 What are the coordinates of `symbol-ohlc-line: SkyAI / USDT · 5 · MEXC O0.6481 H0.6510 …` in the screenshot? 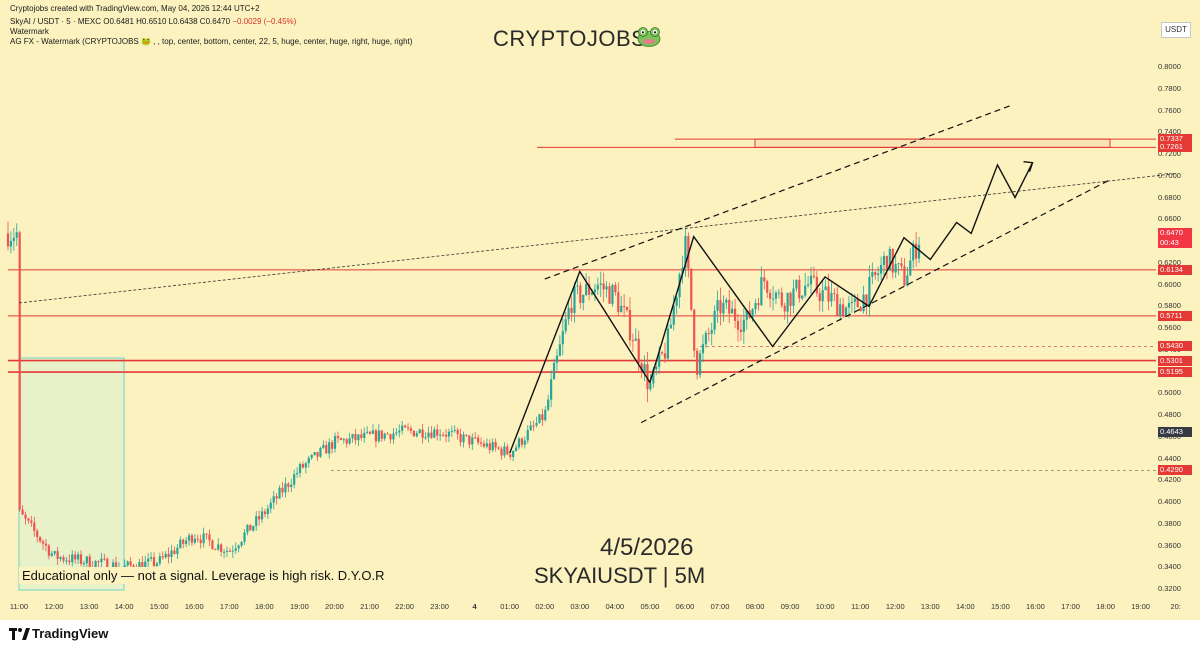 It's located at (153, 21).